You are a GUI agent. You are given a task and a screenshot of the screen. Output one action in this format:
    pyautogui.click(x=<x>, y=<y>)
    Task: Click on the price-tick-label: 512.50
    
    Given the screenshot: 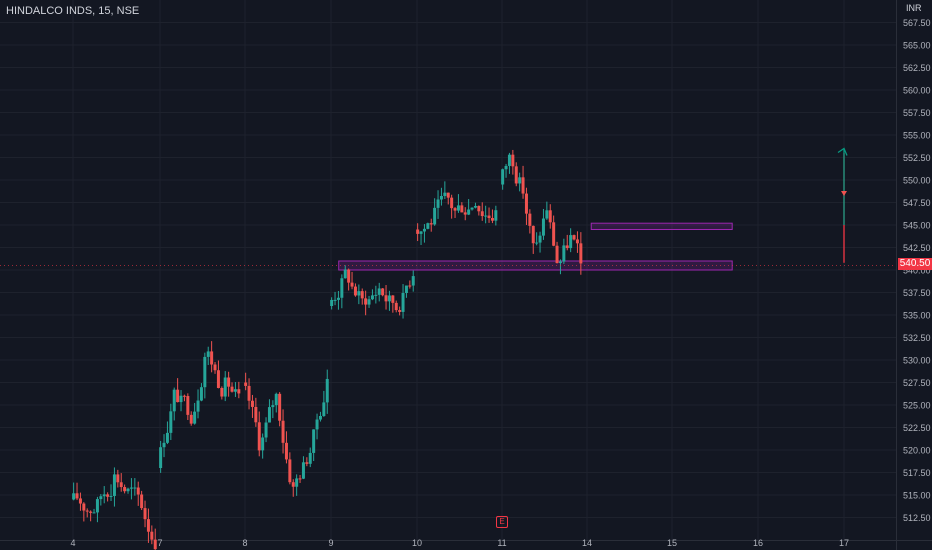 What is the action you would take?
    pyautogui.click(x=917, y=518)
    